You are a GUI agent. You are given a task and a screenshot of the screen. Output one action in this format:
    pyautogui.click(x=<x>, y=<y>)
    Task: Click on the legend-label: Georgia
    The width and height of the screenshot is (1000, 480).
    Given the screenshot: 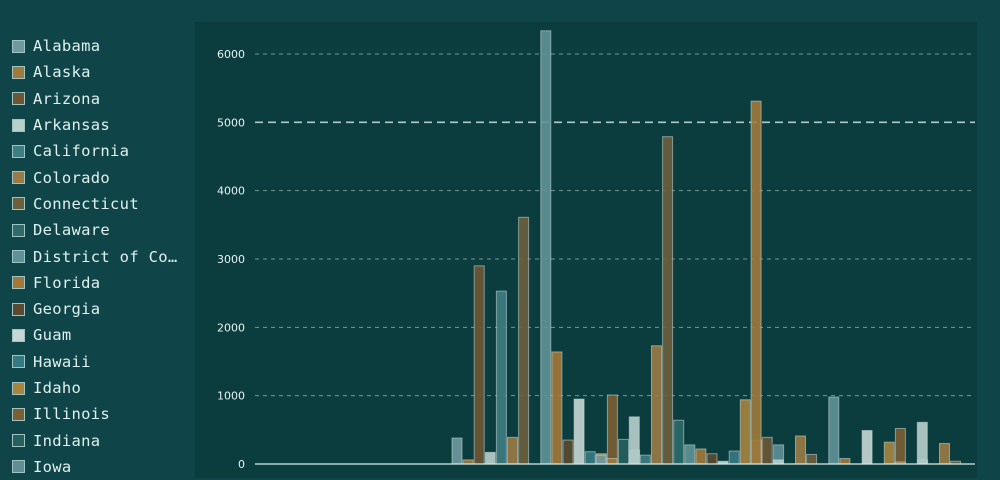 What is the action you would take?
    pyautogui.click(x=67, y=309)
    